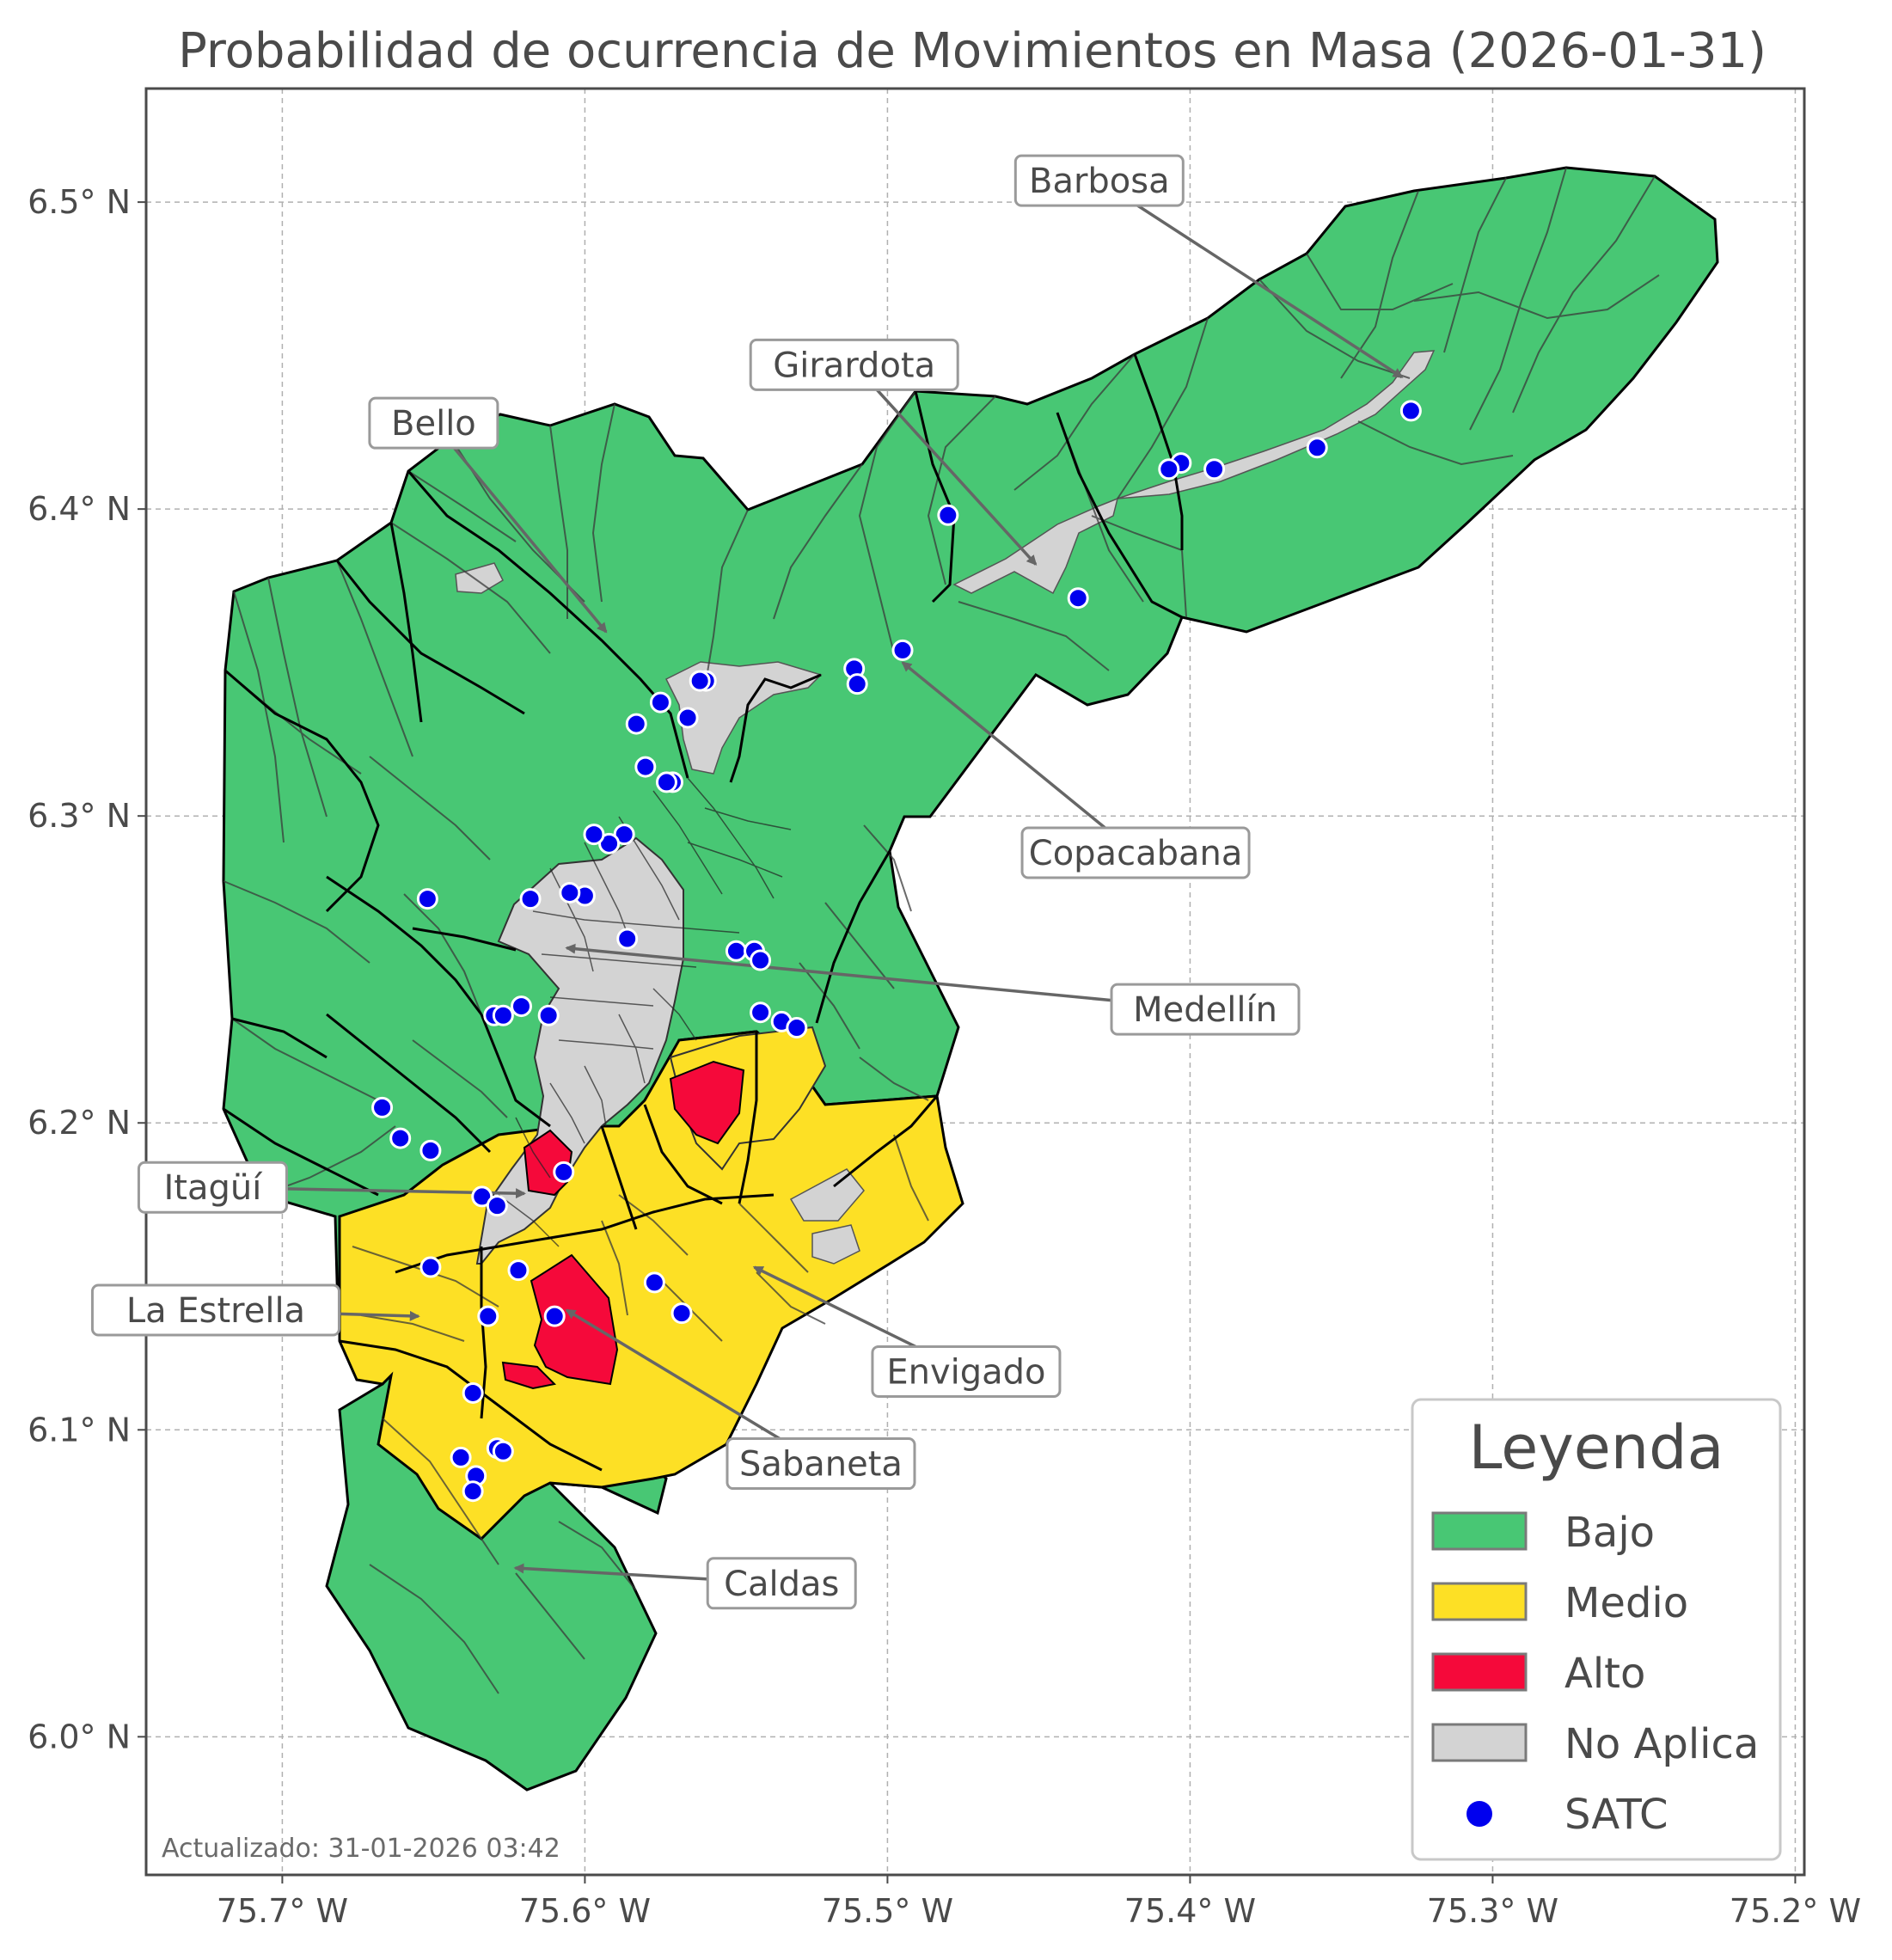  Describe the element at coordinates (585, 1911) in the screenshot. I see `x-tick-label: 75.6° W` at that location.